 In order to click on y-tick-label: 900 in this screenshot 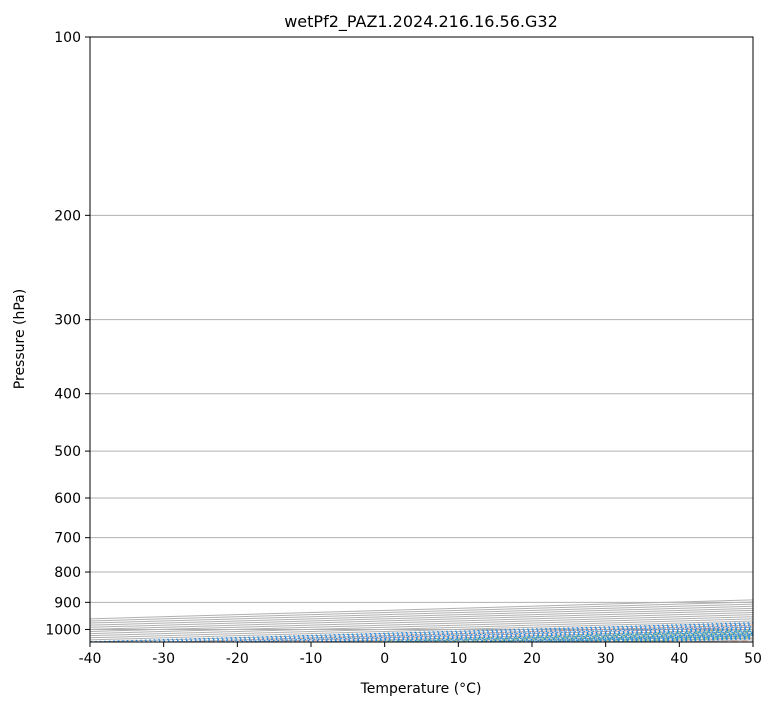, I will do `click(67, 603)`.